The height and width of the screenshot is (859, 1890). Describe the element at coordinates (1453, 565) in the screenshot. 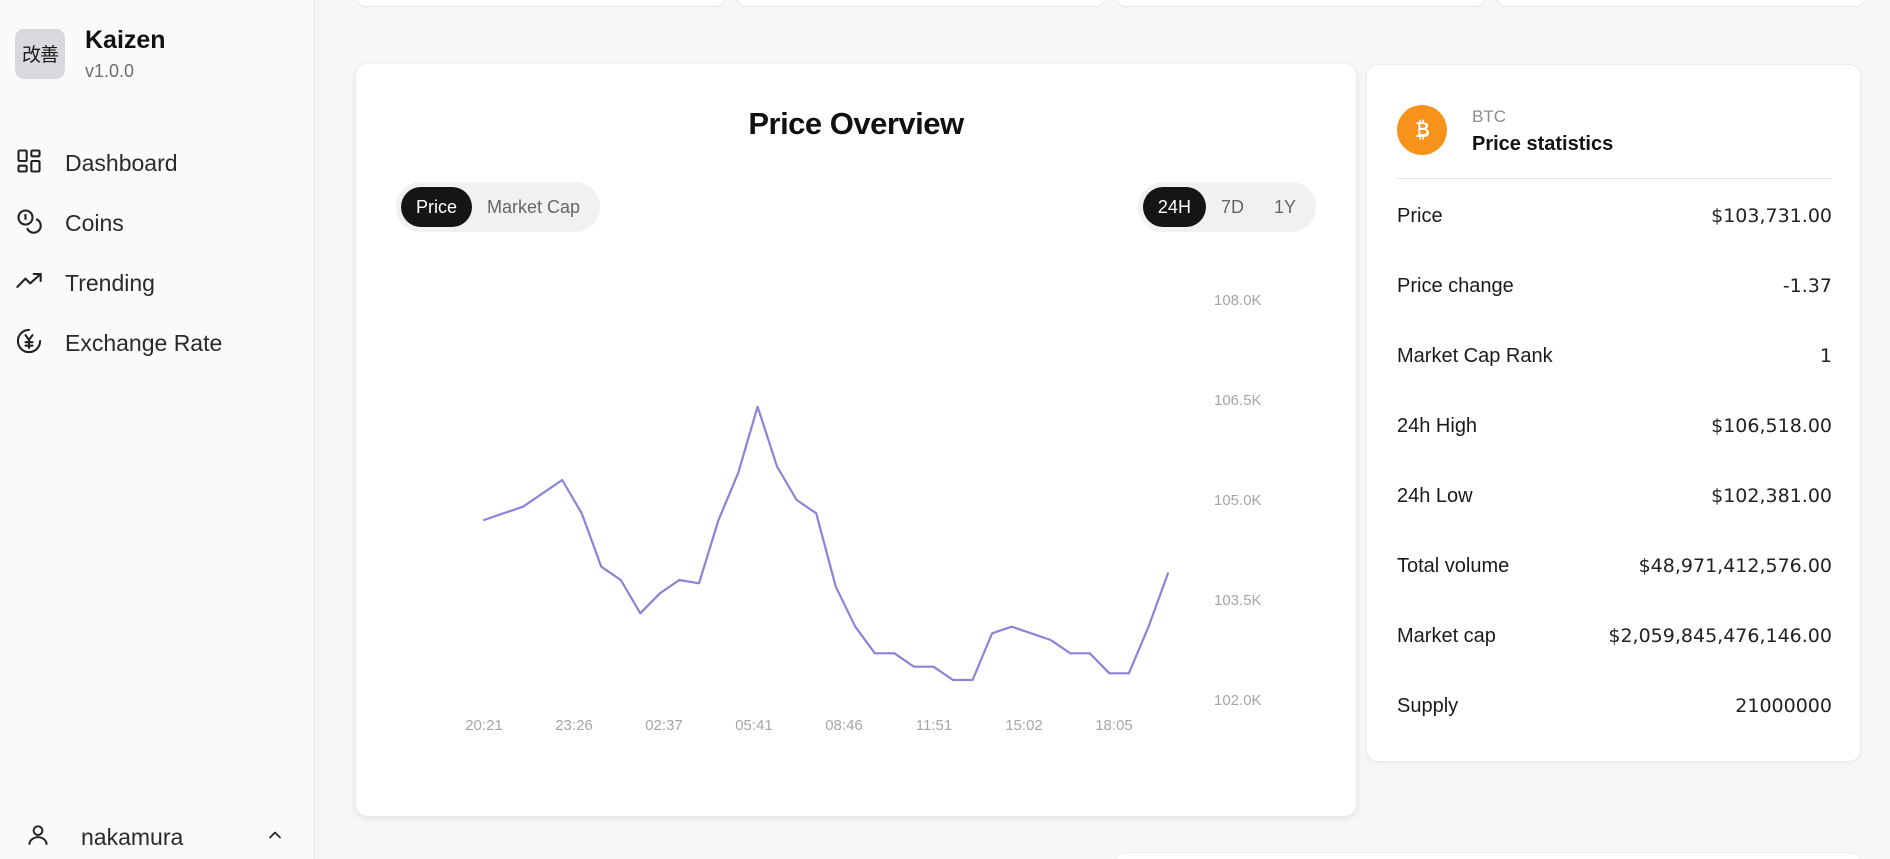

I see `stat-label: Total volume` at that location.